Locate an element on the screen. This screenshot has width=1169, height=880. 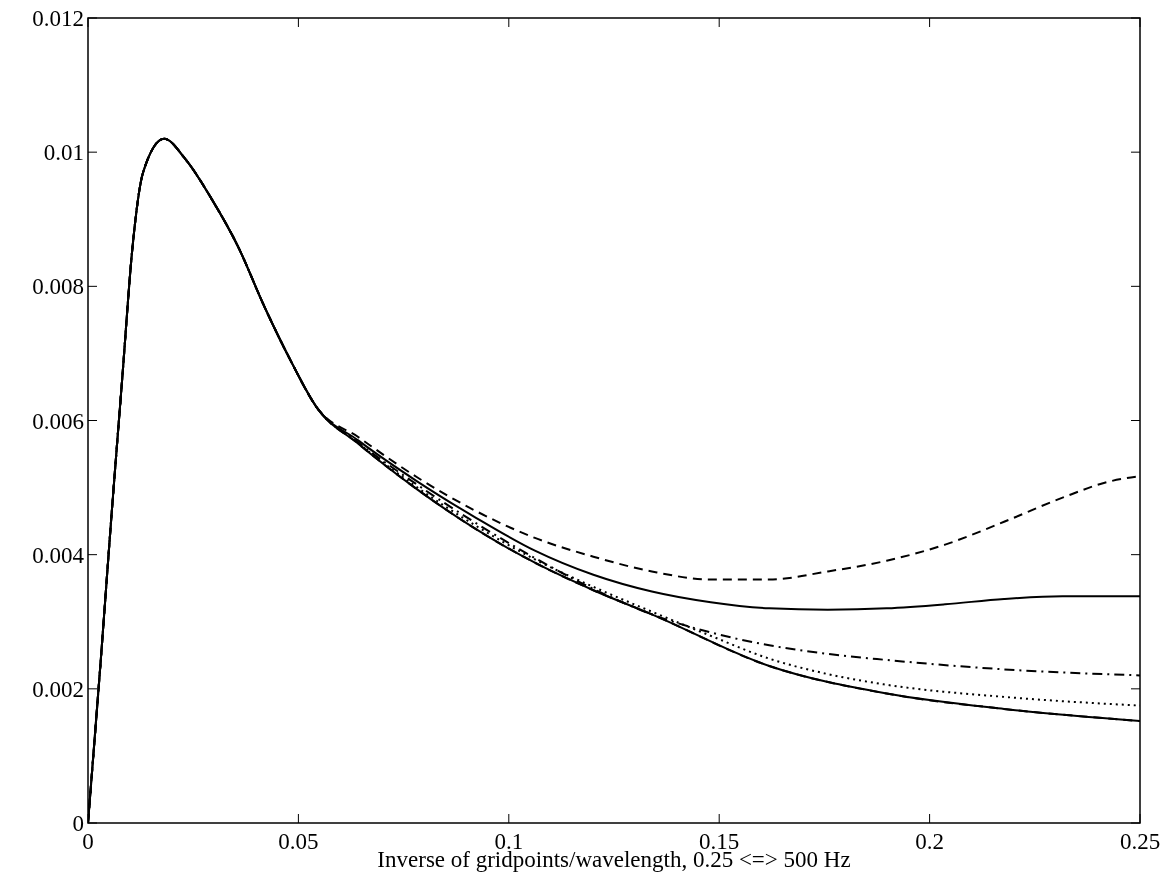
y-tick-label: 0.01 is located at coordinates (63, 153).